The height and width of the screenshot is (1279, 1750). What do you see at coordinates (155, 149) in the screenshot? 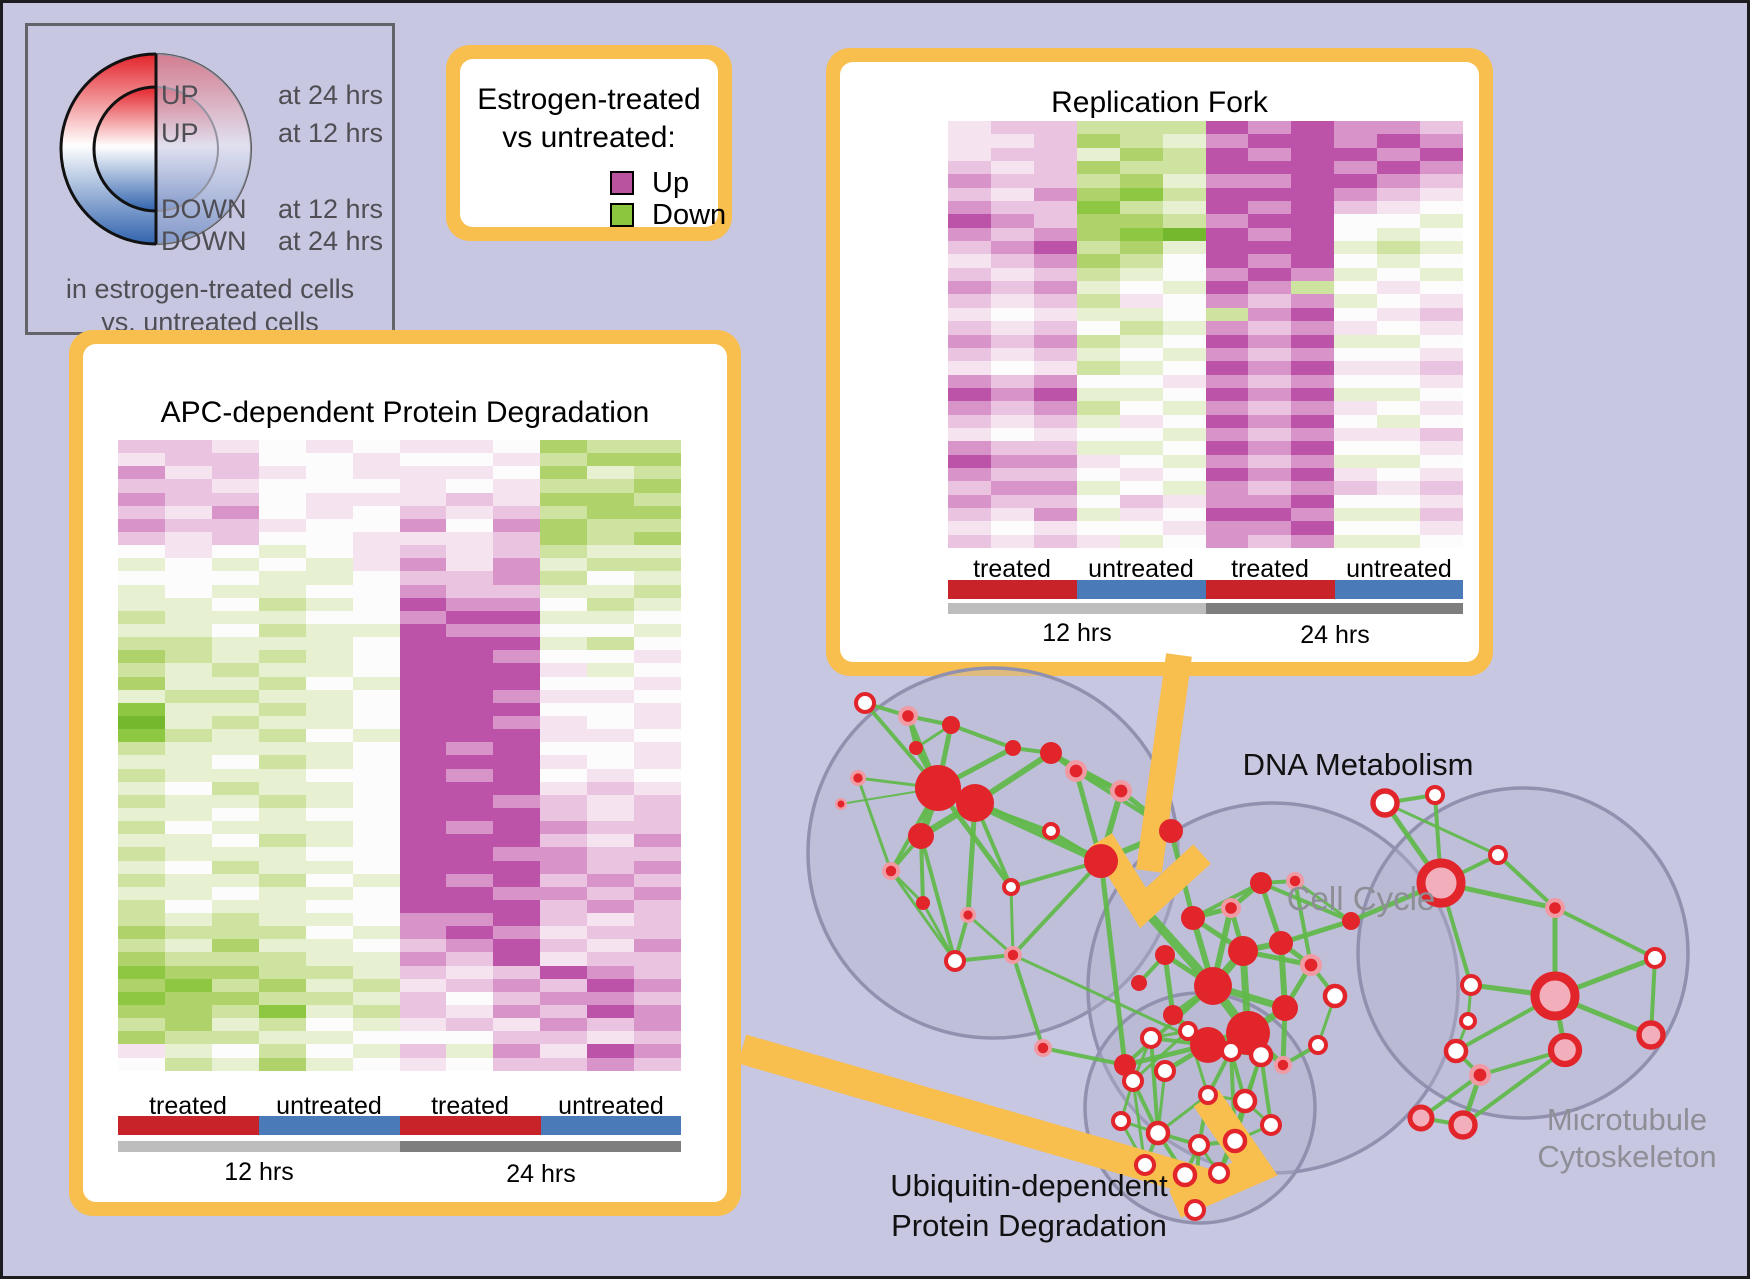
I see `updown-circles-glyph` at bounding box center [155, 149].